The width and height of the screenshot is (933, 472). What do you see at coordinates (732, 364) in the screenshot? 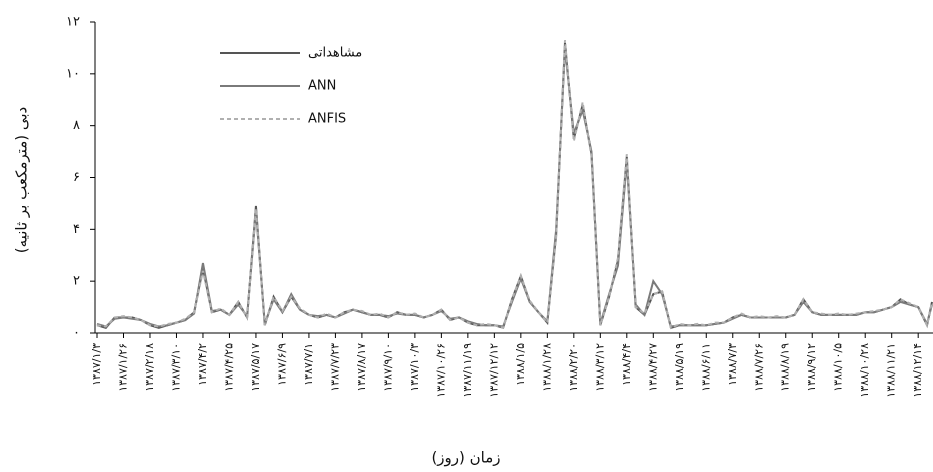
I see `x-tick-label: ۱۳۸۸/۷/۳` at bounding box center [732, 364].